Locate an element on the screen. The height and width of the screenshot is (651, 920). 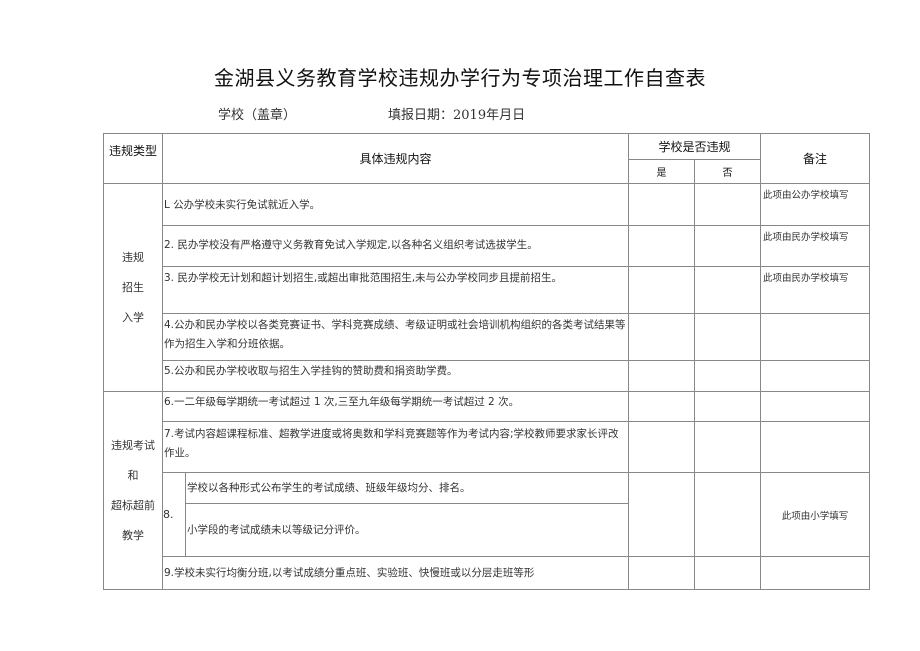
row-content: 学校以各种形式公布学生的考试成绩、班级年级均分、排名。 is located at coordinates (407, 488).